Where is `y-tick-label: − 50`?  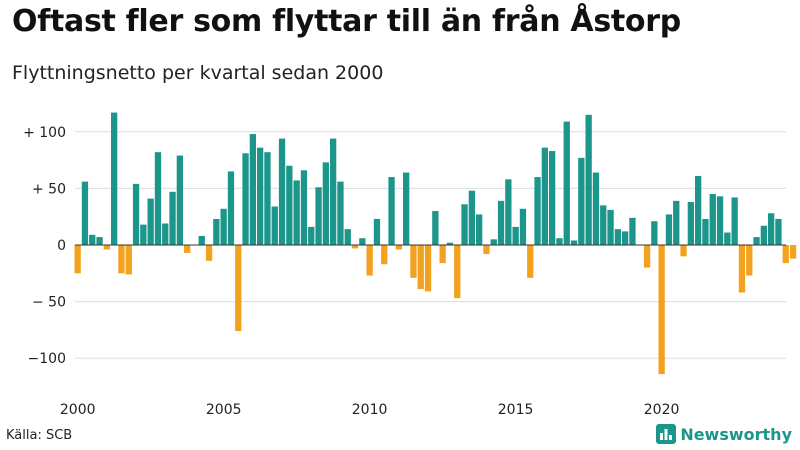
y-tick-label: − 50 is located at coordinates (49, 303).